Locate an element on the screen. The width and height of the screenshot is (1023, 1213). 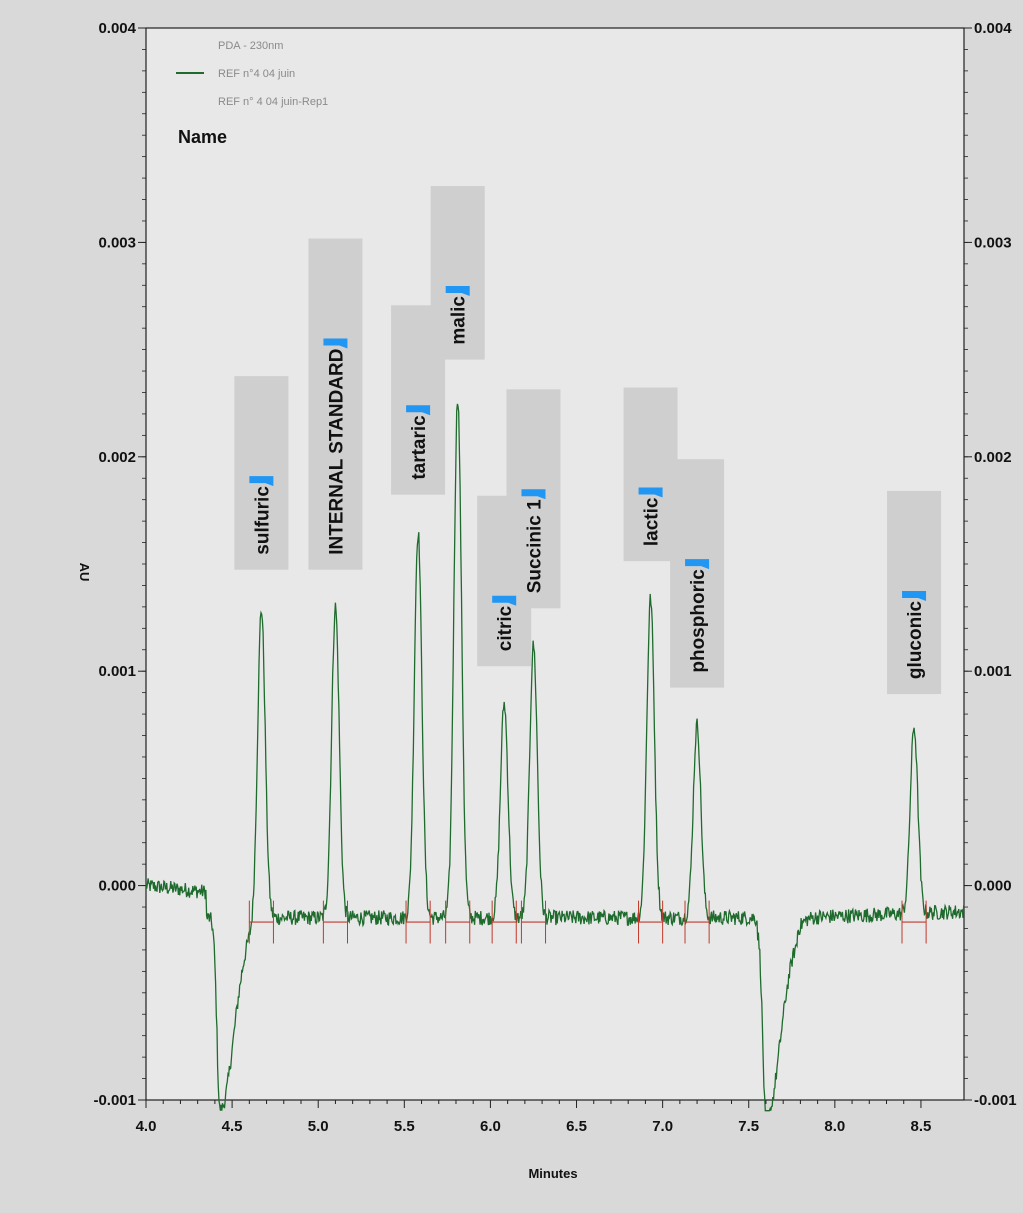
y-tick-label-left: 0.002 is located at coordinates (117, 457).